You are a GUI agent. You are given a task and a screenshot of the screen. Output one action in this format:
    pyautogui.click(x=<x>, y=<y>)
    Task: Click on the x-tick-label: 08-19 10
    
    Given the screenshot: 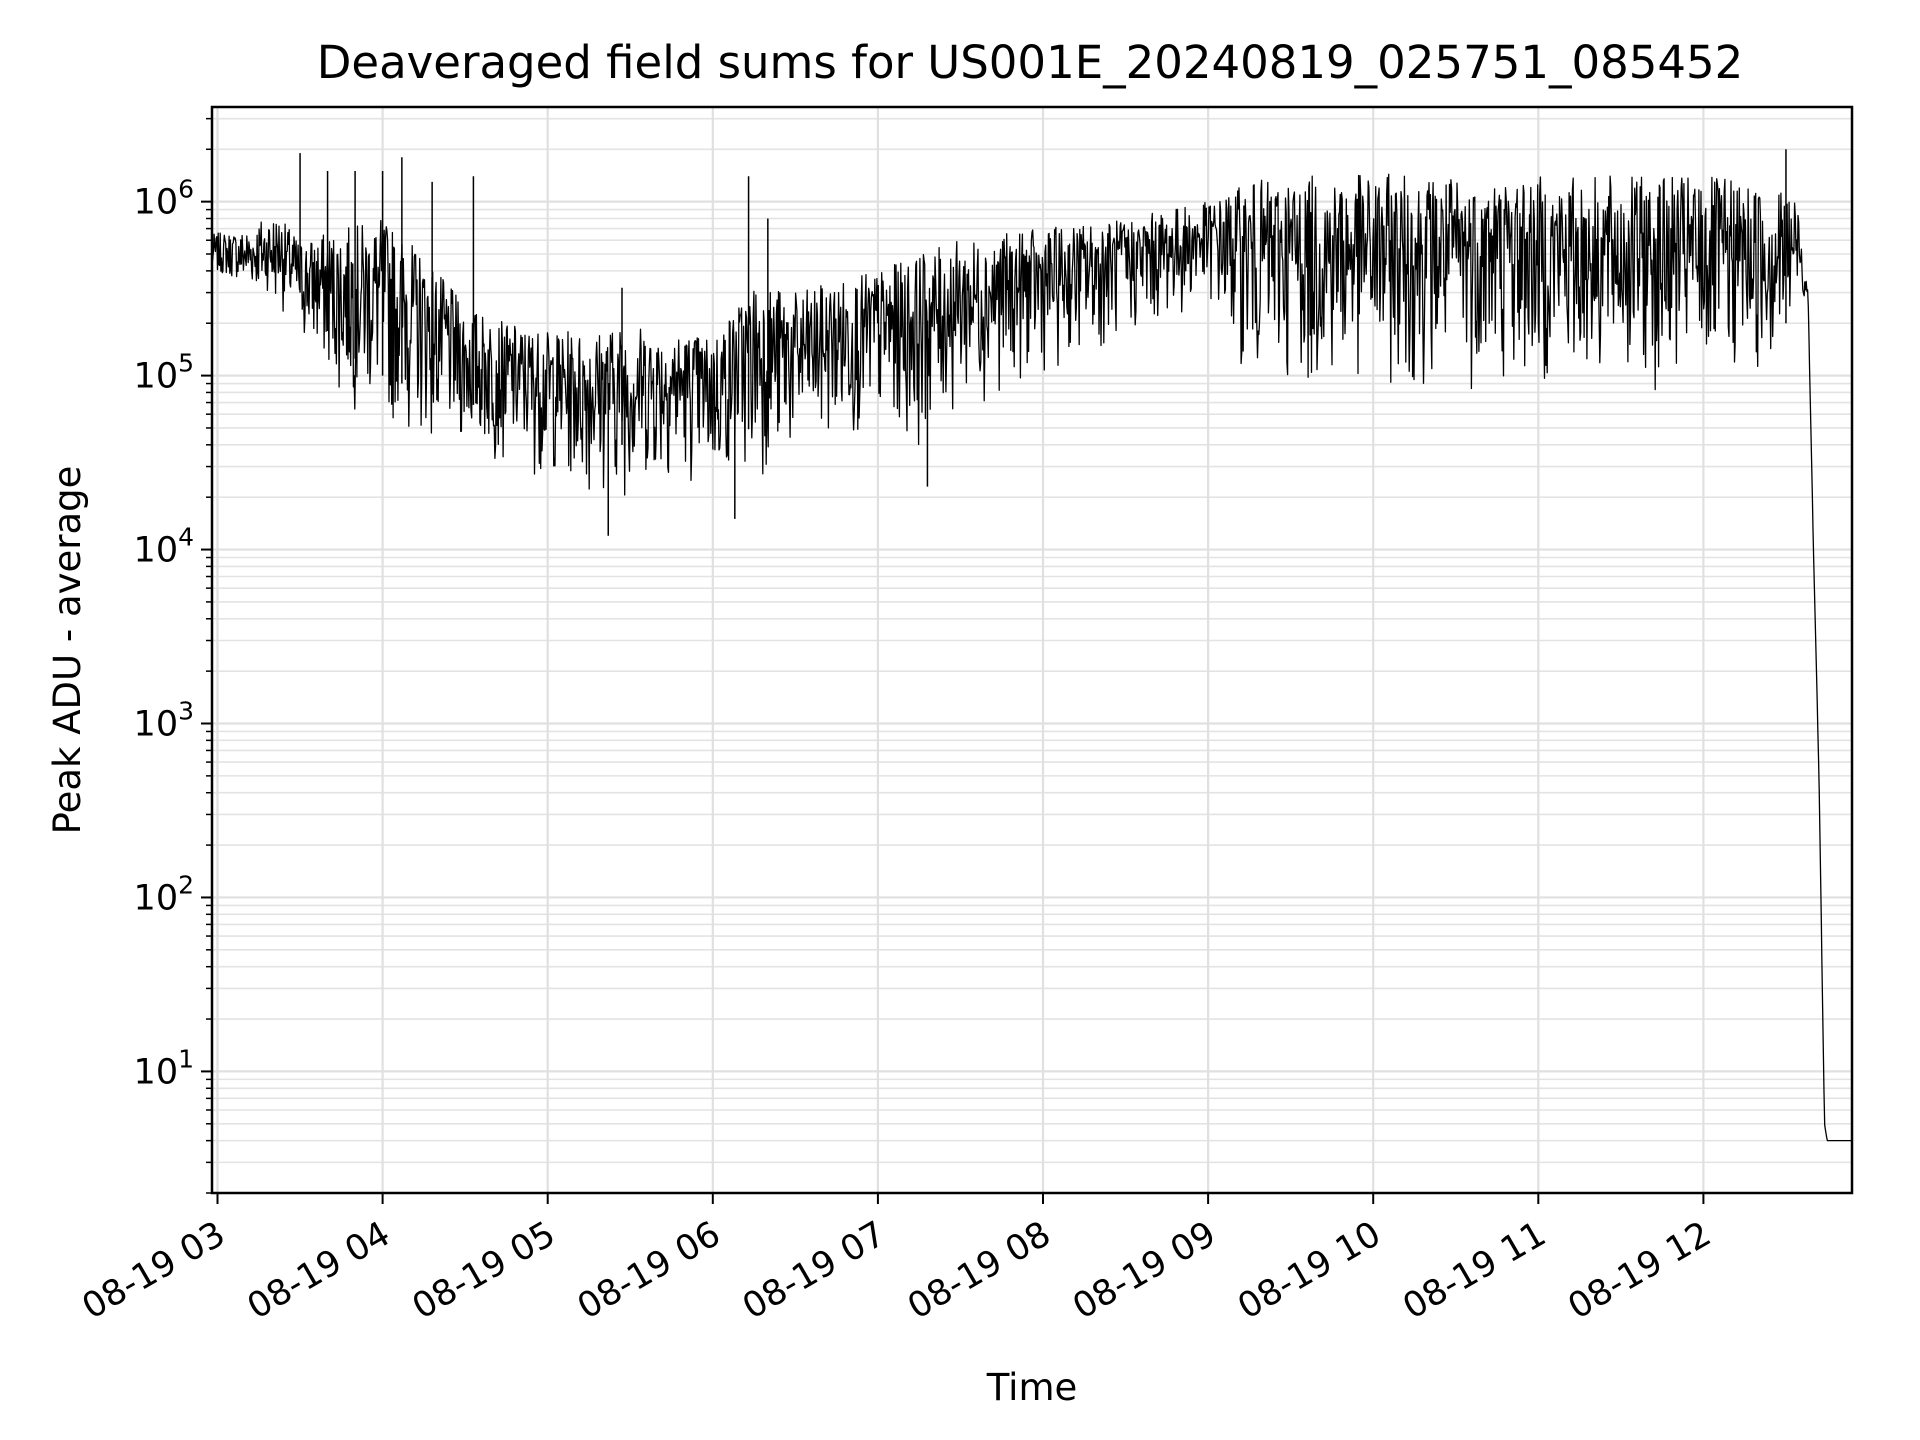 What is the action you would take?
    pyautogui.click(x=1309, y=1270)
    